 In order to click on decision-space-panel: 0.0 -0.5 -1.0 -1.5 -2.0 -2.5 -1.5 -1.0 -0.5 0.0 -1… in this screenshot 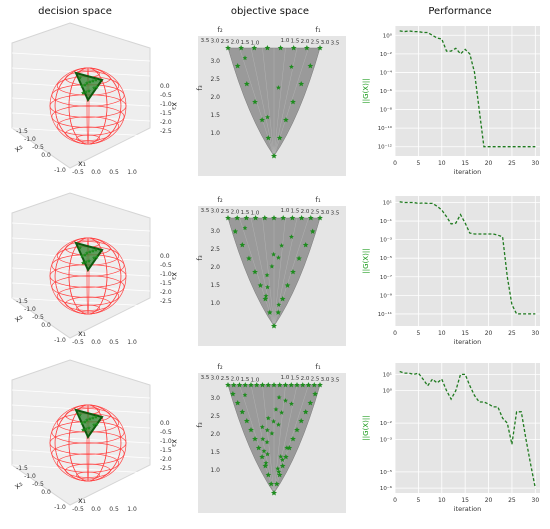, I will do `click(90, 272)`.